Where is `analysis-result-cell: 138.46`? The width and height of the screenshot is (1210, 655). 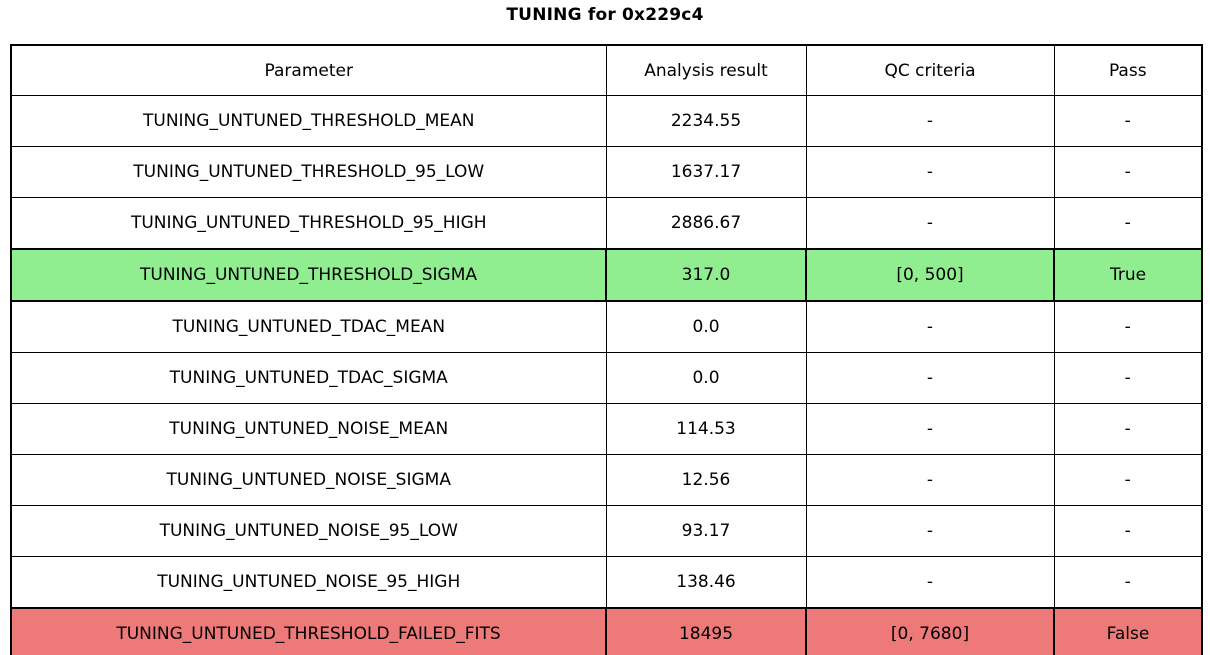 analysis-result-cell: 138.46 is located at coordinates (706, 582).